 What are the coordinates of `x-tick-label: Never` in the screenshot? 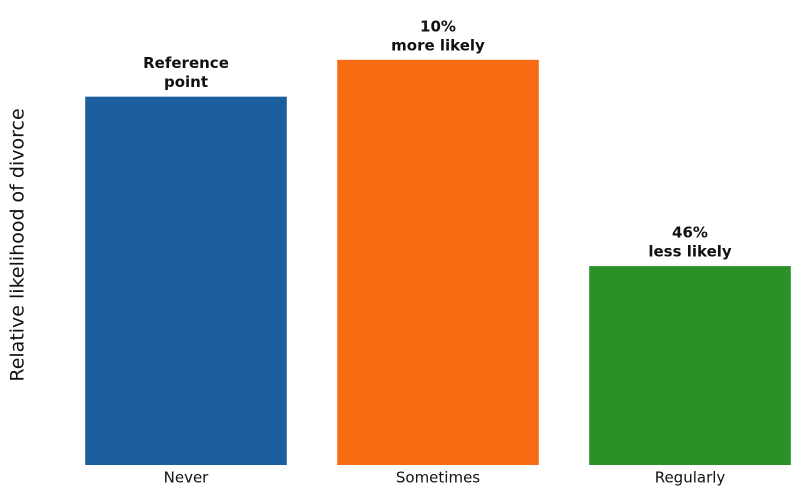 It's located at (187, 478).